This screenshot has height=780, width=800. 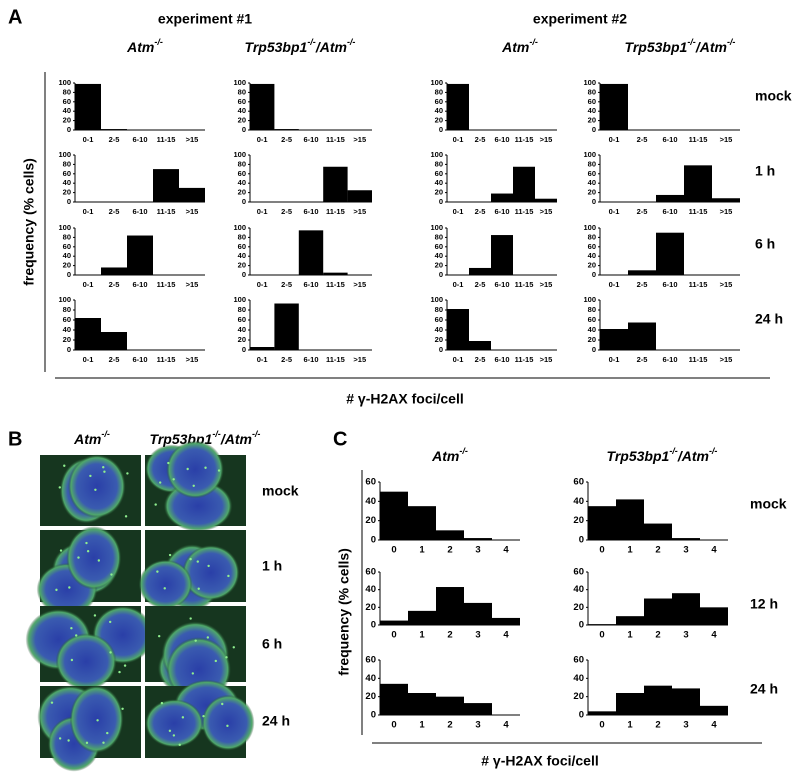 I want to click on header-text: Atm, so click(x=87, y=439).